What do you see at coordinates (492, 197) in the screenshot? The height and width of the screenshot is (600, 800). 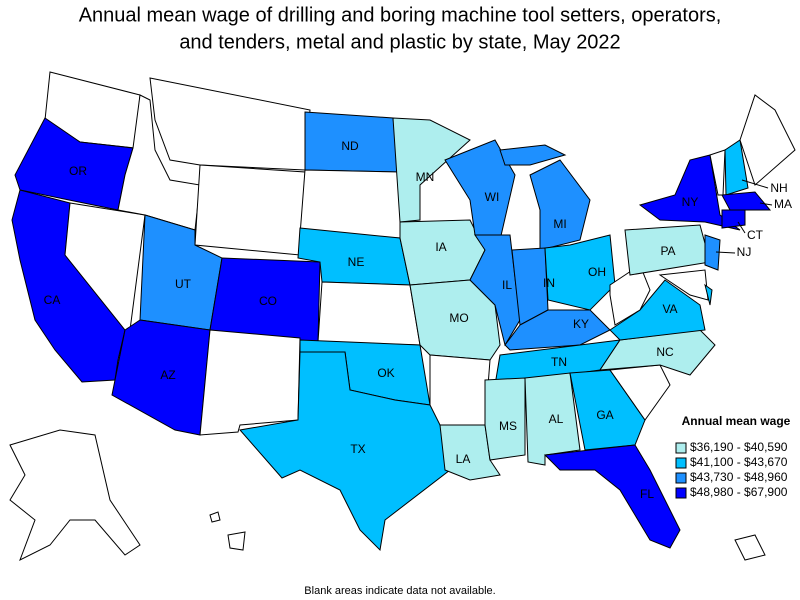 I see `state-label: WI` at bounding box center [492, 197].